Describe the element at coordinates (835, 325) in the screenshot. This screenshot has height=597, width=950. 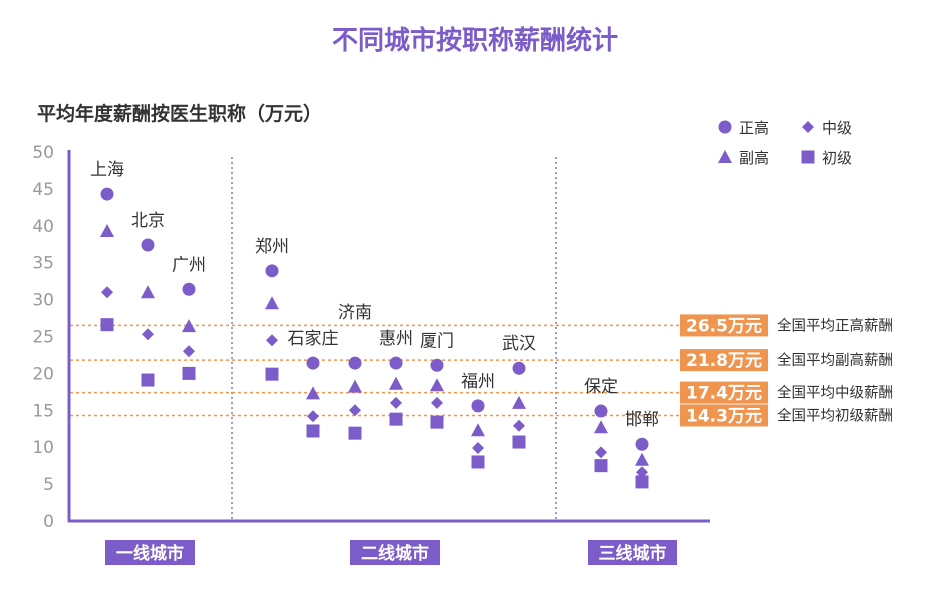
I see `reference-line-label: 全国平均正高薪酬` at that location.